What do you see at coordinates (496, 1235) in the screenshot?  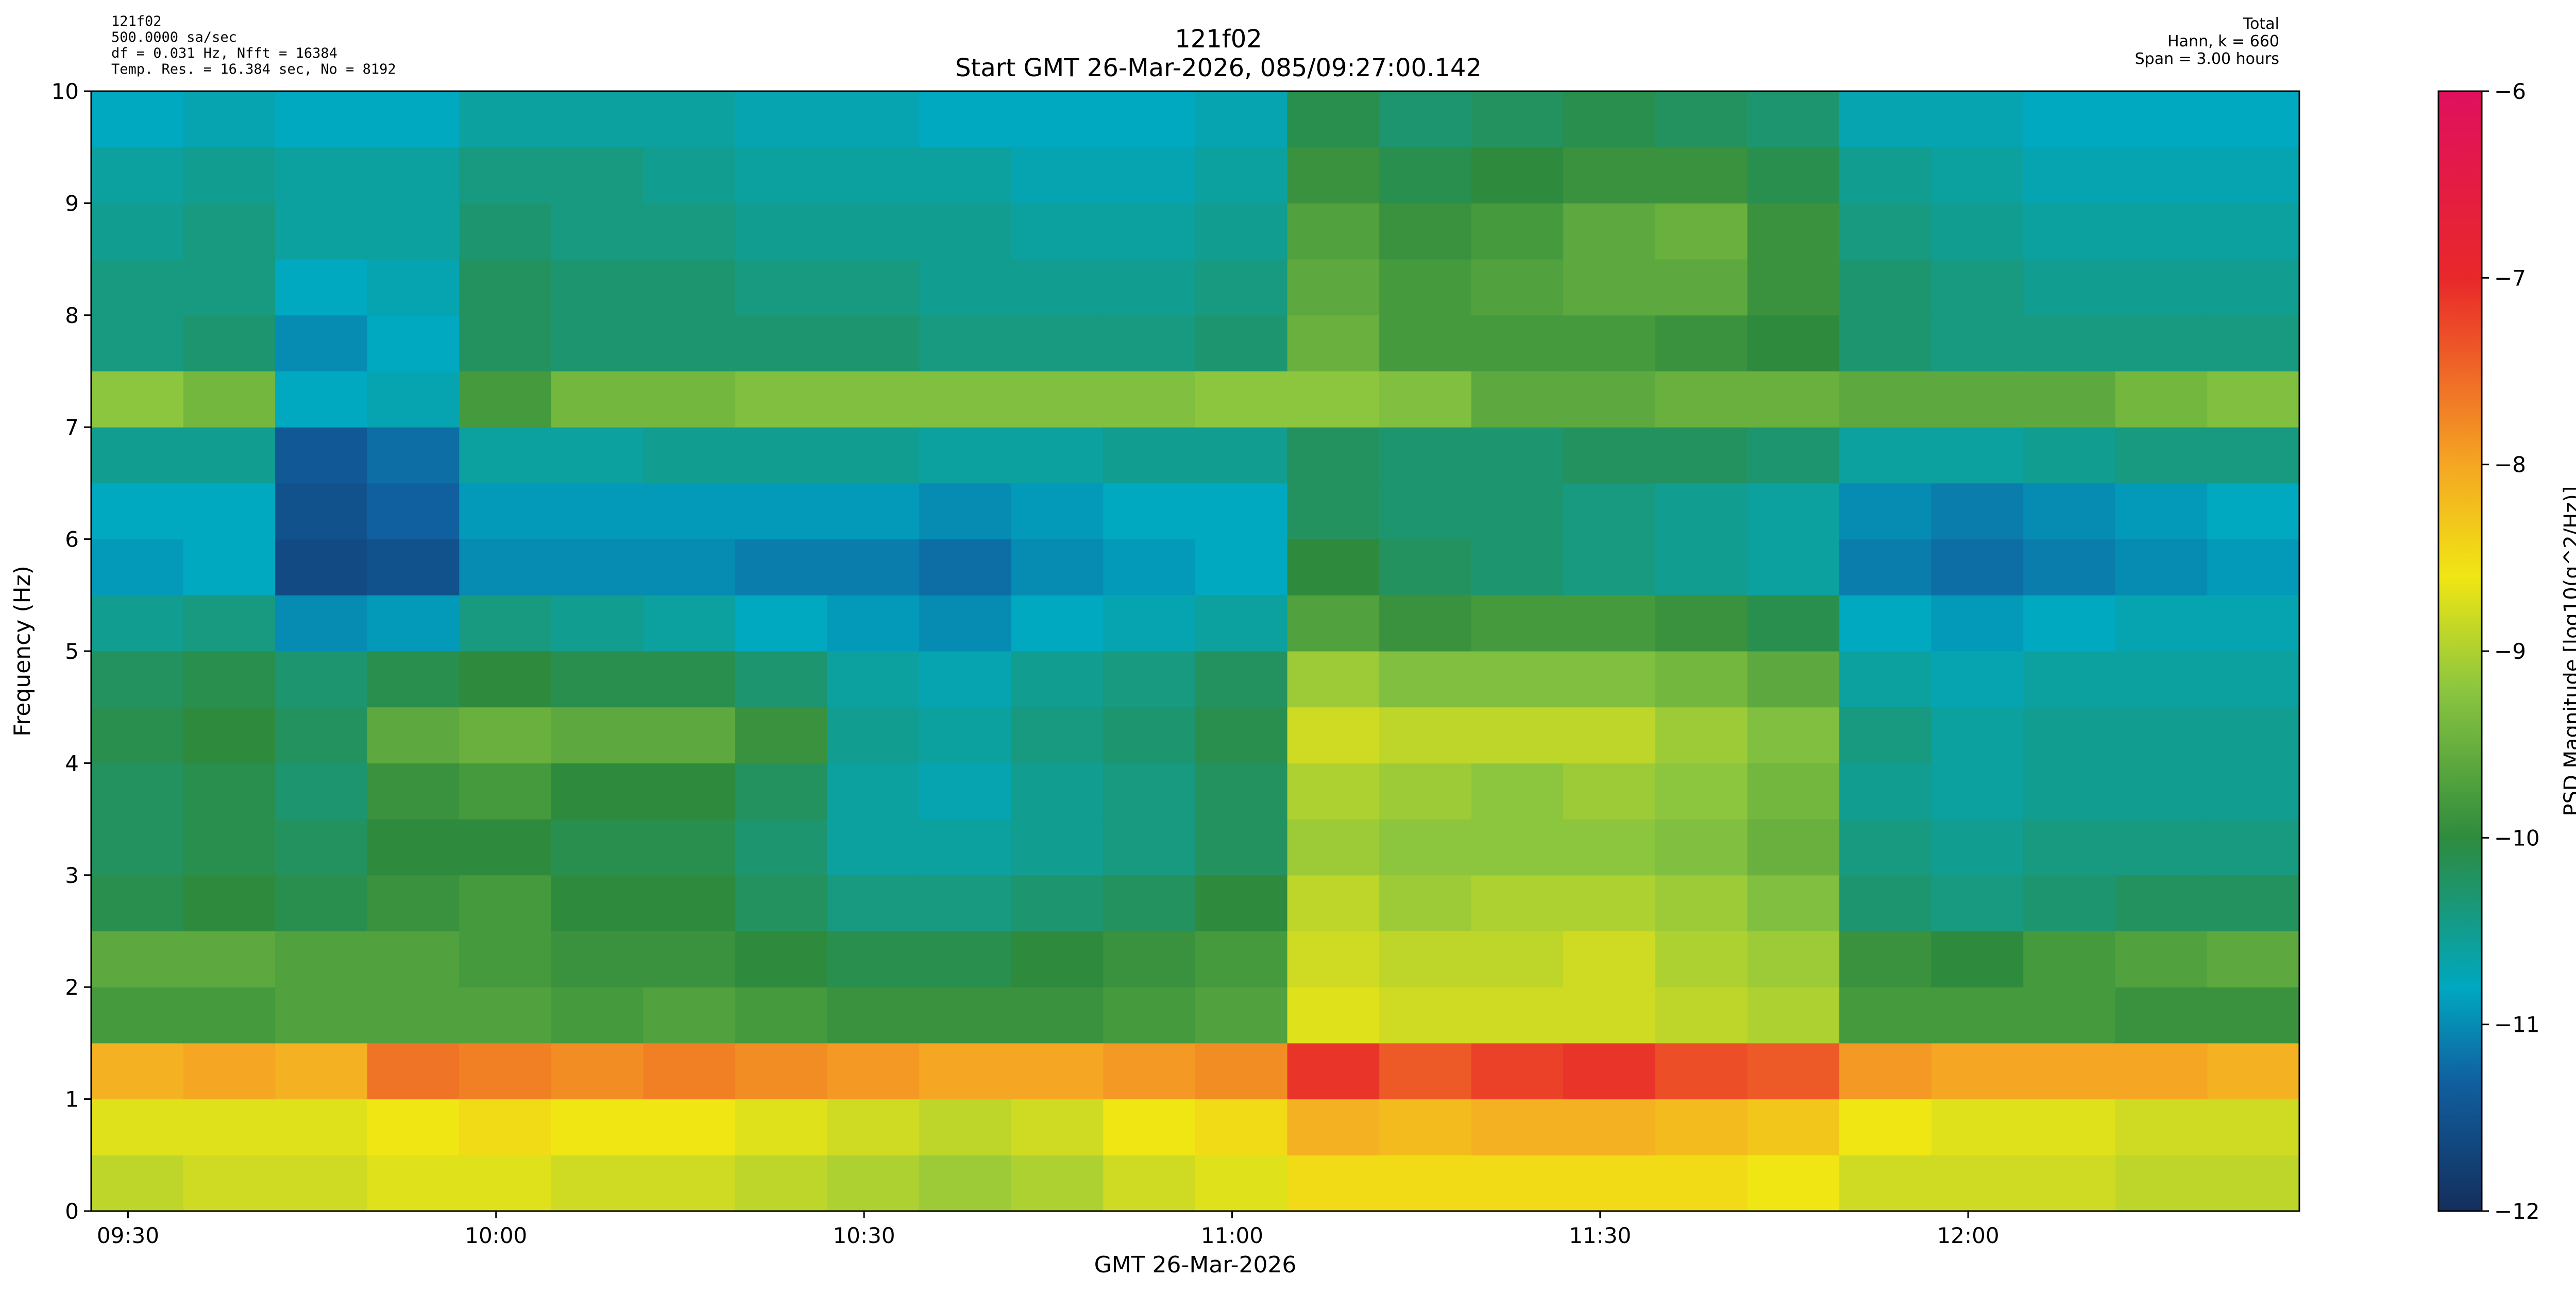 I see `x-tick-label: 10:00` at bounding box center [496, 1235].